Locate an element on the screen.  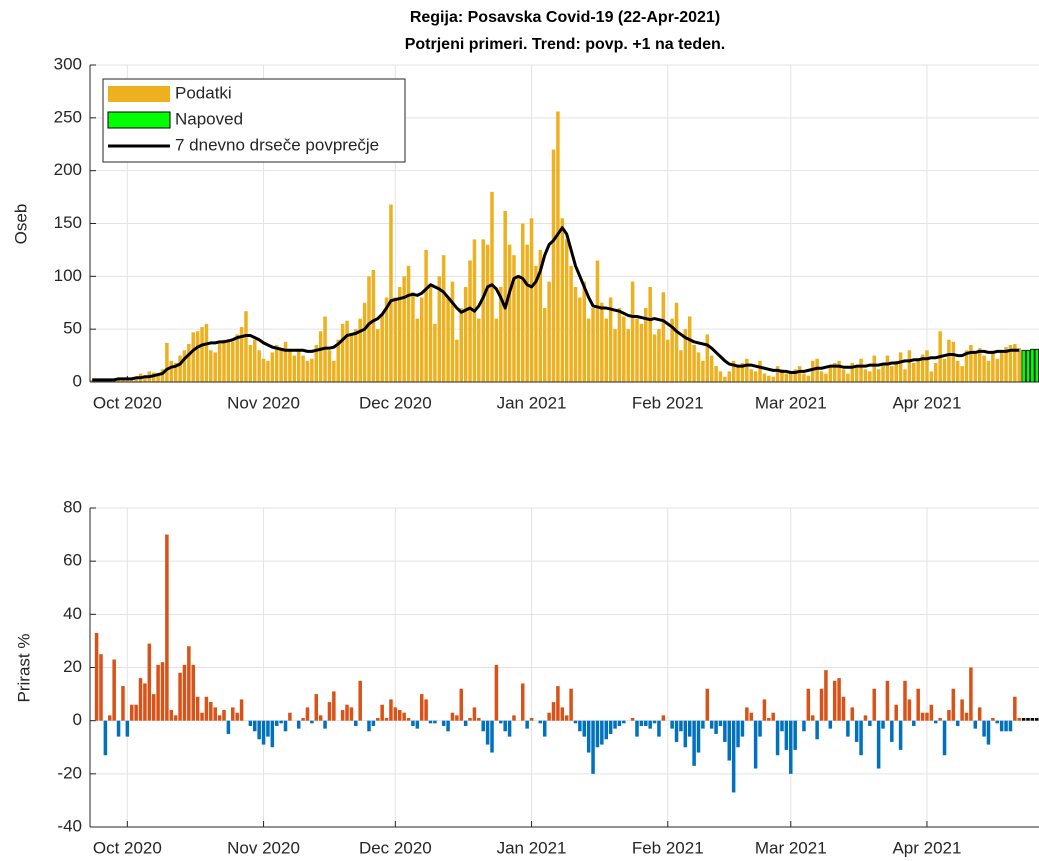
chart-title: Regija: Posavska Covid-19 (22-Apr-2021) is located at coordinates (565, 17).